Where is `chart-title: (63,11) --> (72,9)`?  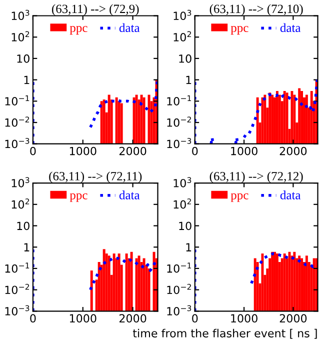
chart-title: (63,11) --> (72,9) is located at coordinates (95, 10).